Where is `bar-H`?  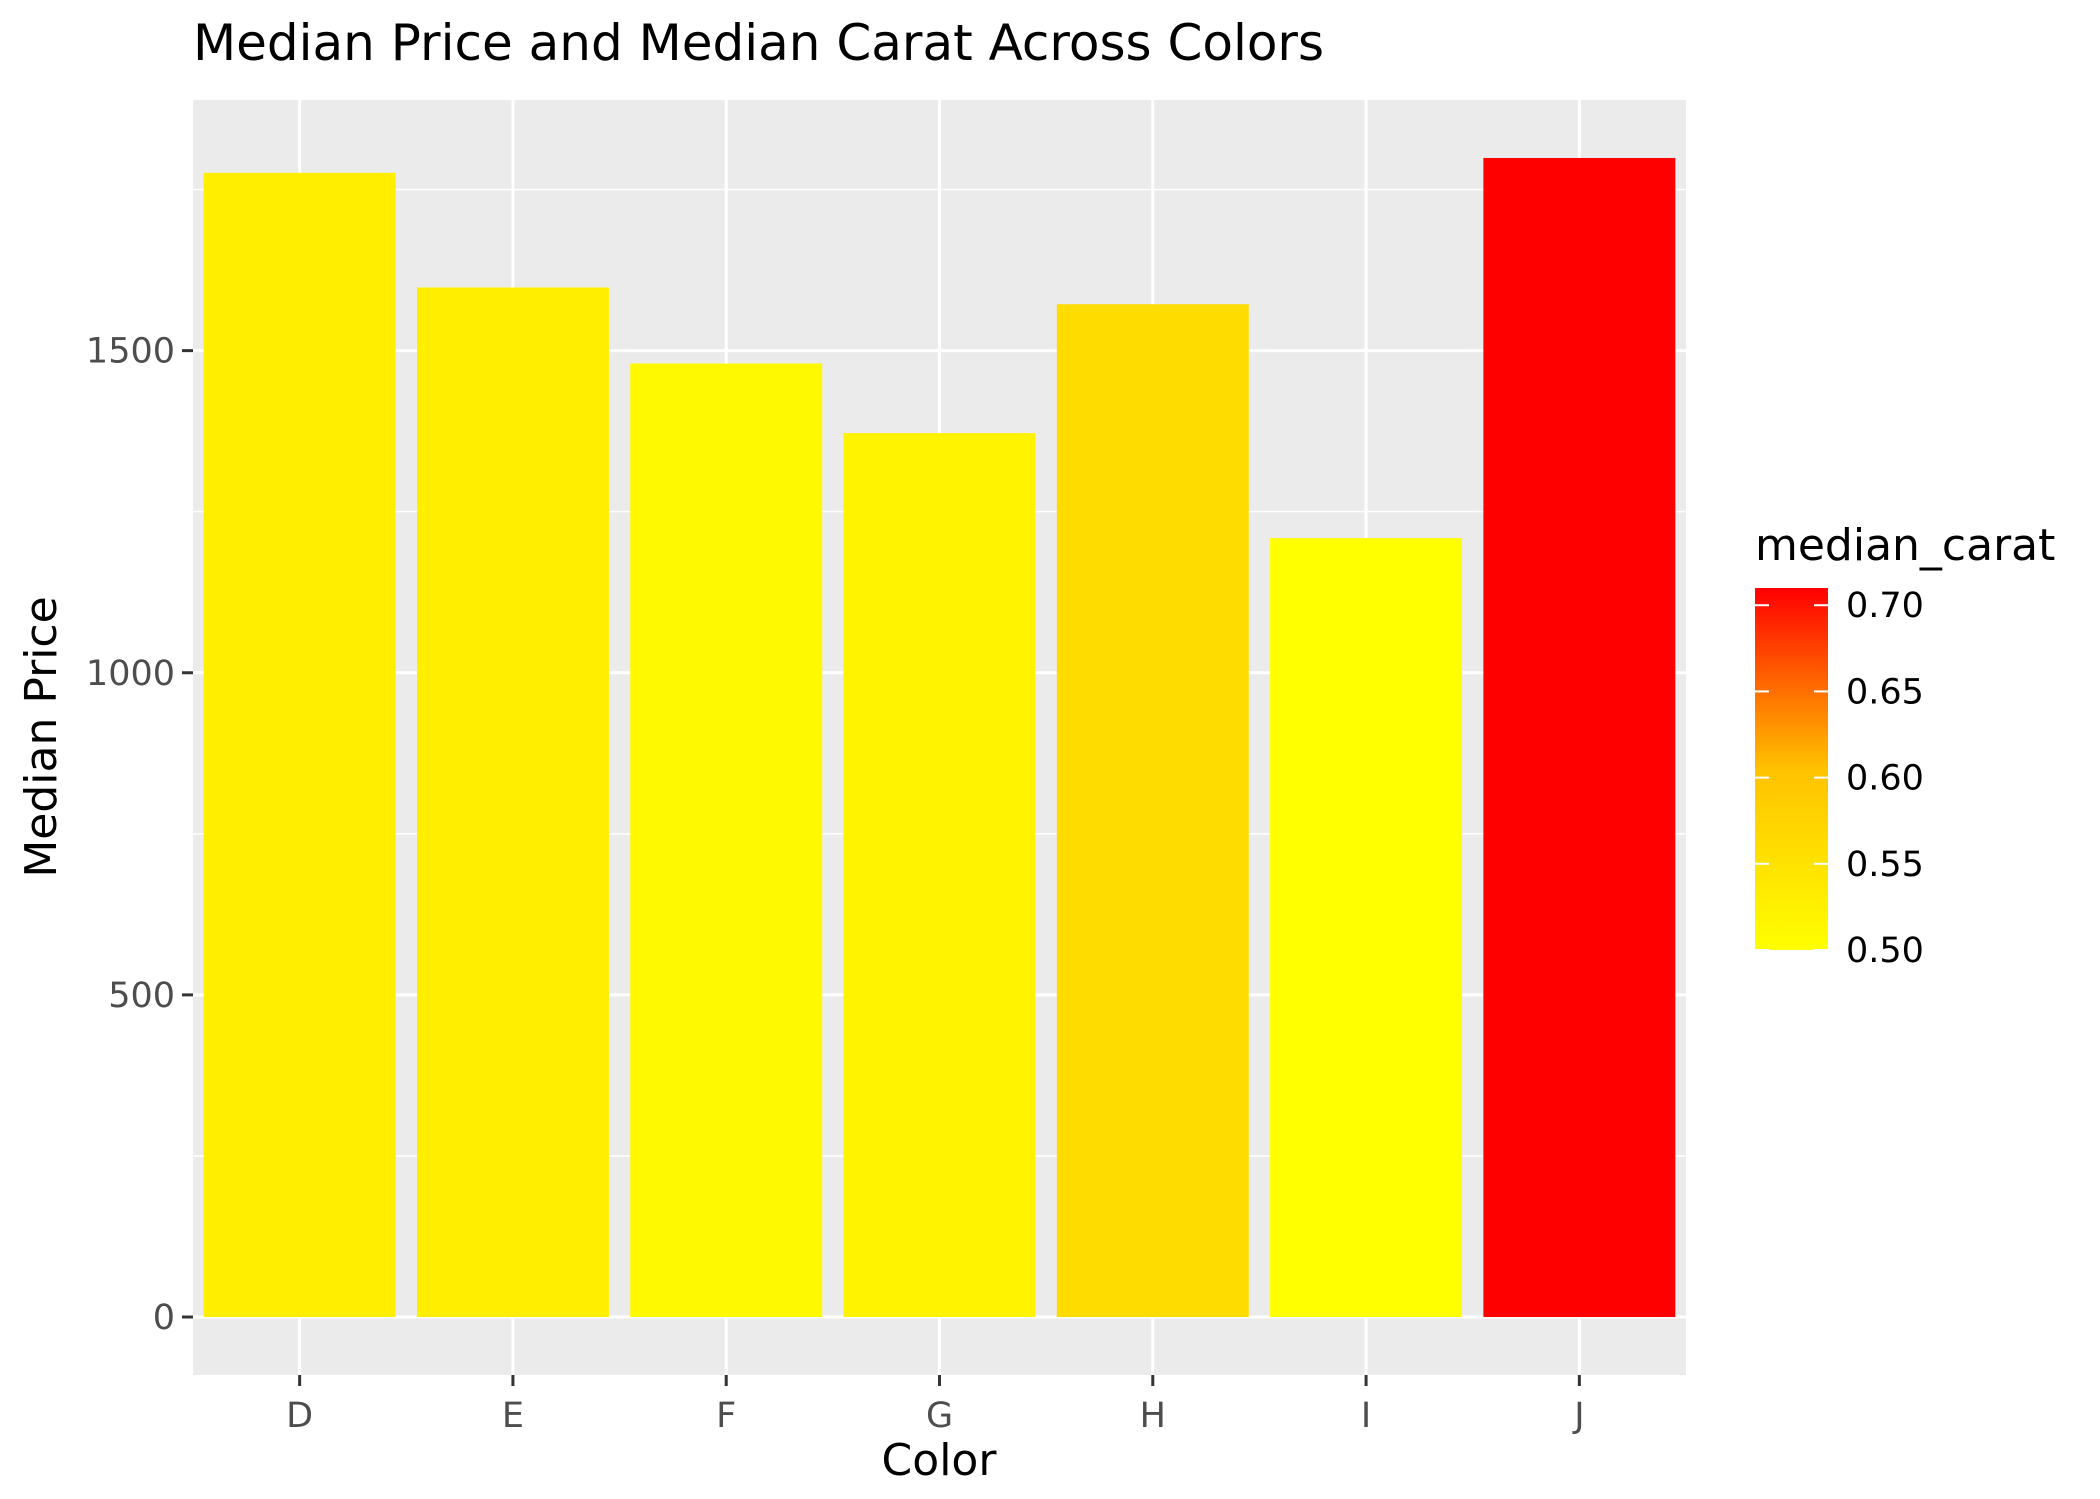 bar-H is located at coordinates (1152, 811).